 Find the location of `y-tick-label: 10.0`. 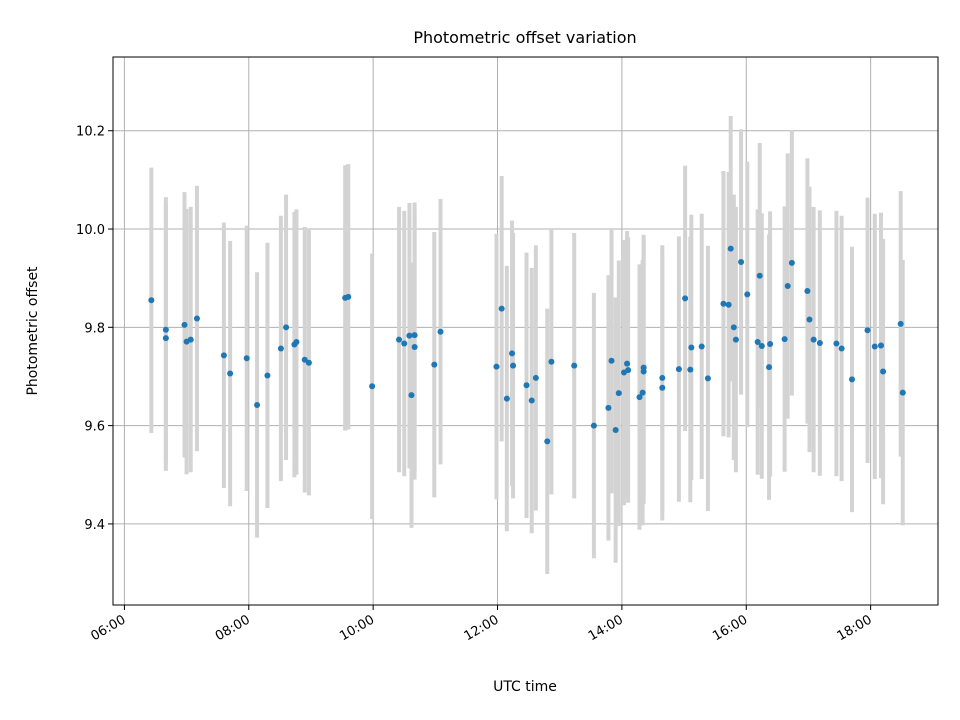

y-tick-label: 10.0 is located at coordinates (90, 230).